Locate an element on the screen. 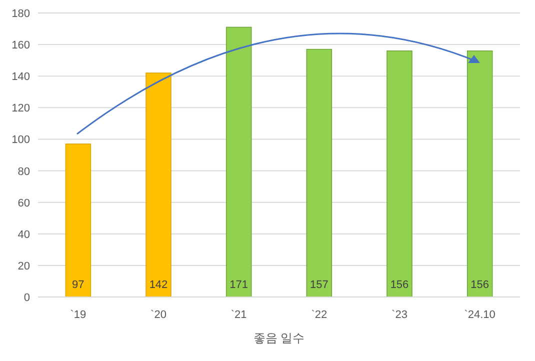  x-tick-label: `20 is located at coordinates (158, 315).